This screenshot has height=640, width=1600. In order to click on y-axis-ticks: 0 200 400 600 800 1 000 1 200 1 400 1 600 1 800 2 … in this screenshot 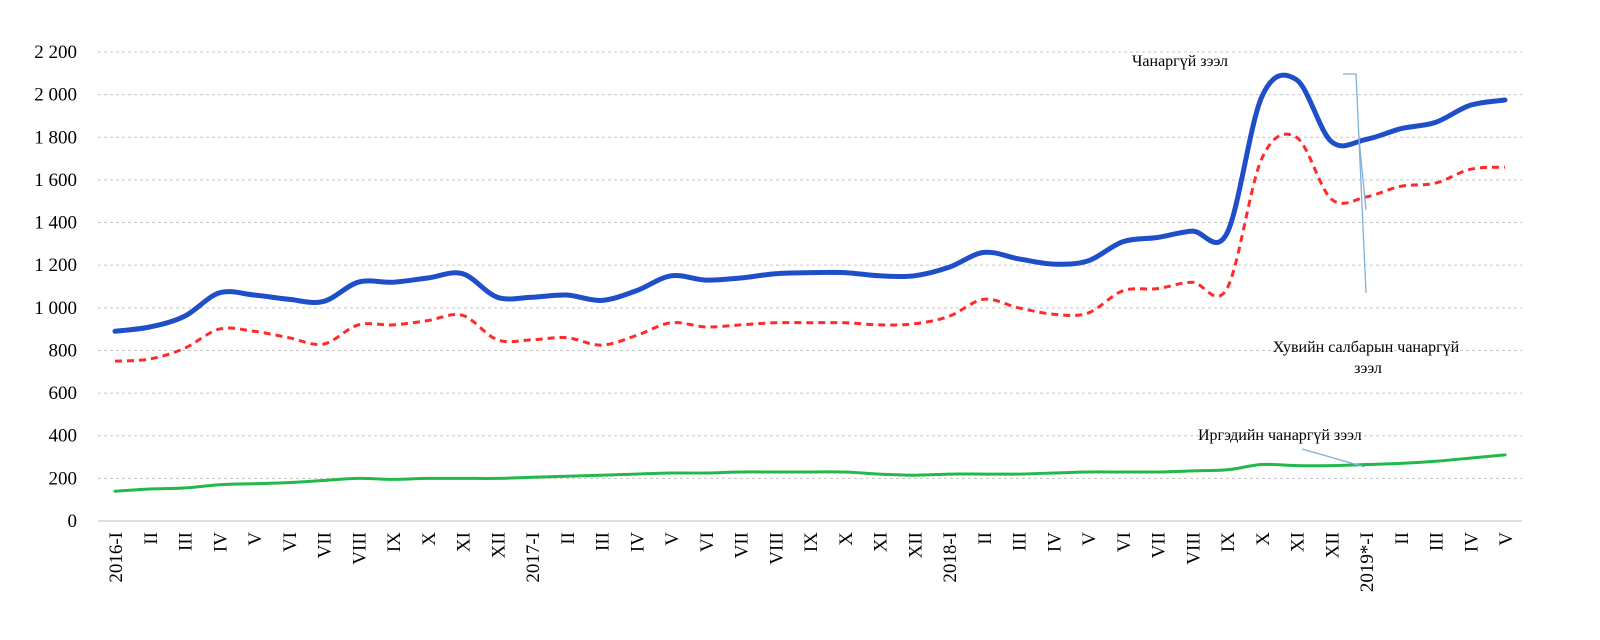, I will do `click(55, 287)`.